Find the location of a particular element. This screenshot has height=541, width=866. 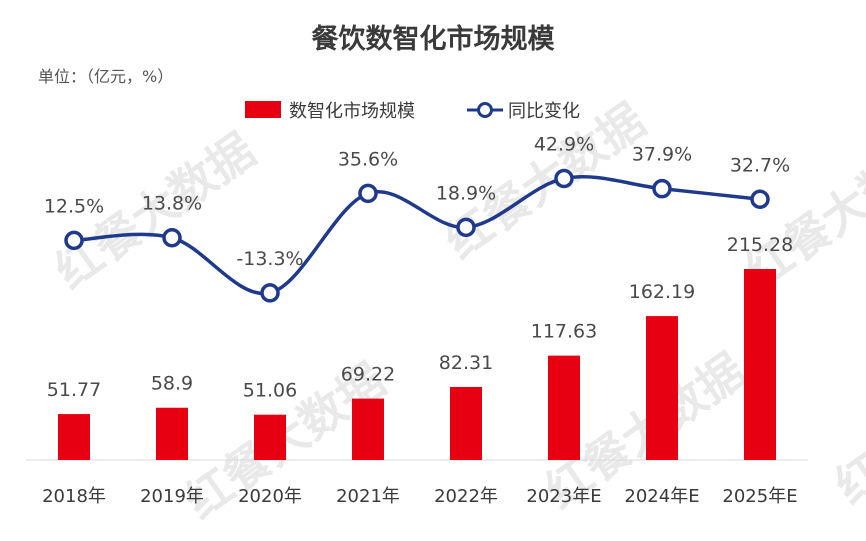

x-tick-4: 2022年 is located at coordinates (466, 496).